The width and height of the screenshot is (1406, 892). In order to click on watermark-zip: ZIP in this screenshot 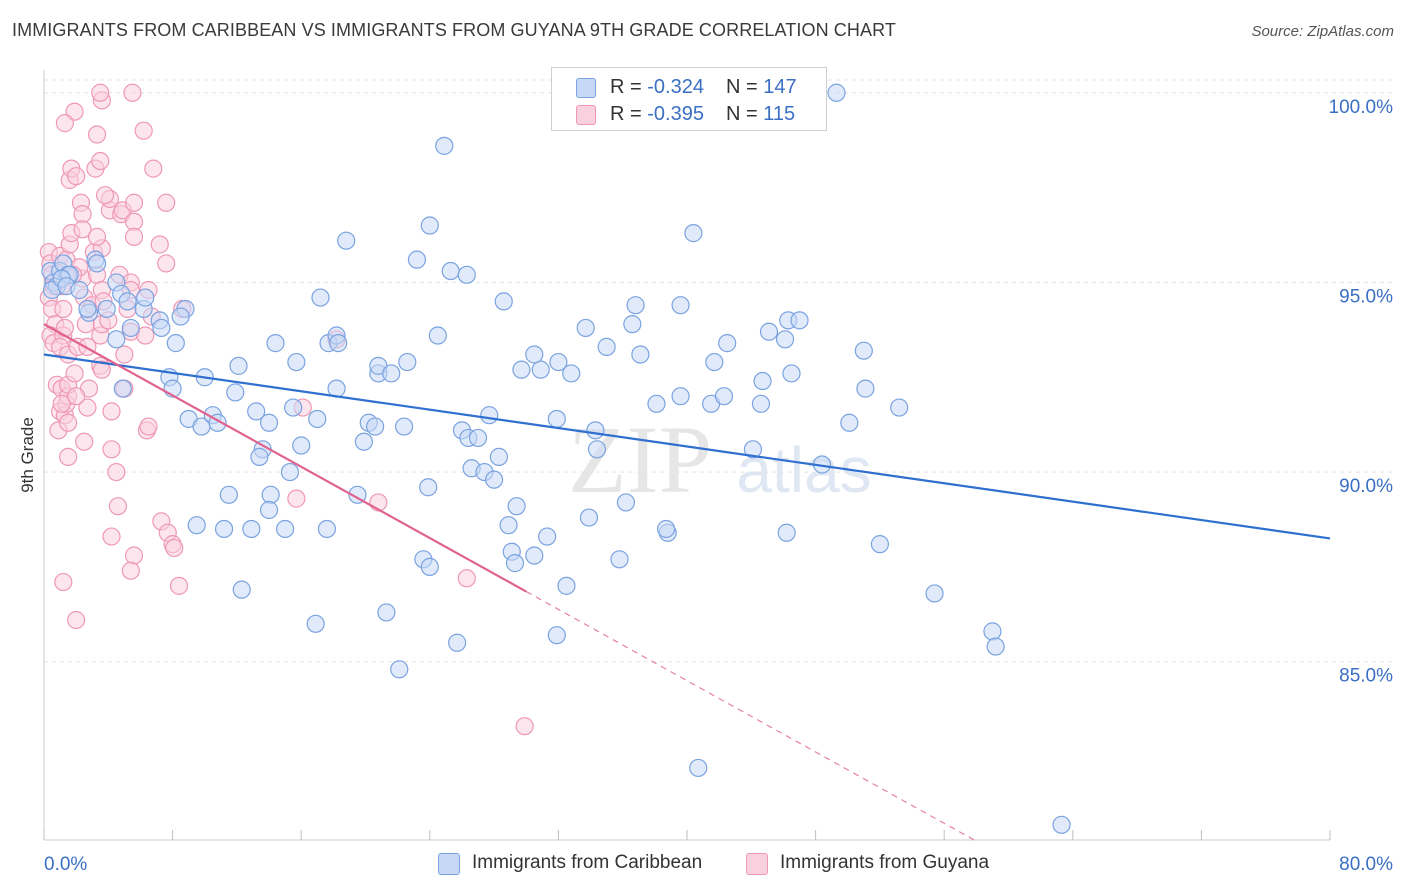, I will do `click(640, 459)`.